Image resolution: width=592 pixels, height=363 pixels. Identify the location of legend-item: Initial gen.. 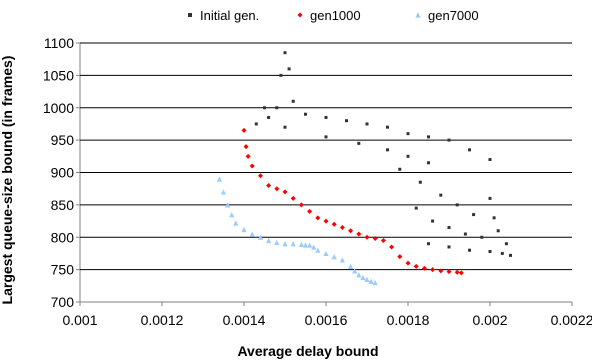
(223, 15).